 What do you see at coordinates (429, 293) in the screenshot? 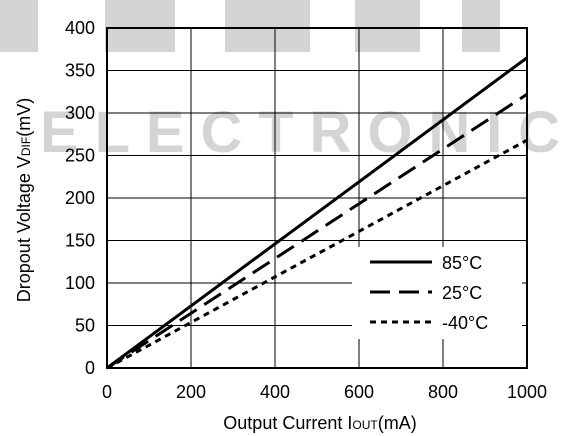
I see `legend-items: 85°C 25°C -40°C` at bounding box center [429, 293].